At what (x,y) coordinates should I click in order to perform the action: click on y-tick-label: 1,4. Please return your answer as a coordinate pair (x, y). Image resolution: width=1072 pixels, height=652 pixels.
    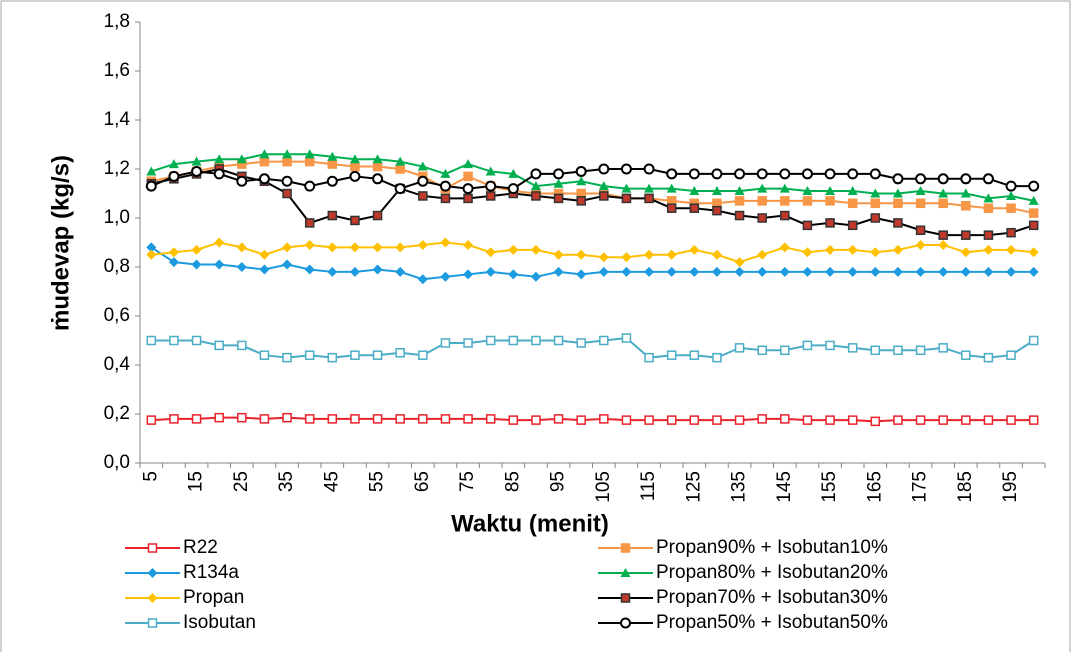
    Looking at the image, I should click on (117, 119).